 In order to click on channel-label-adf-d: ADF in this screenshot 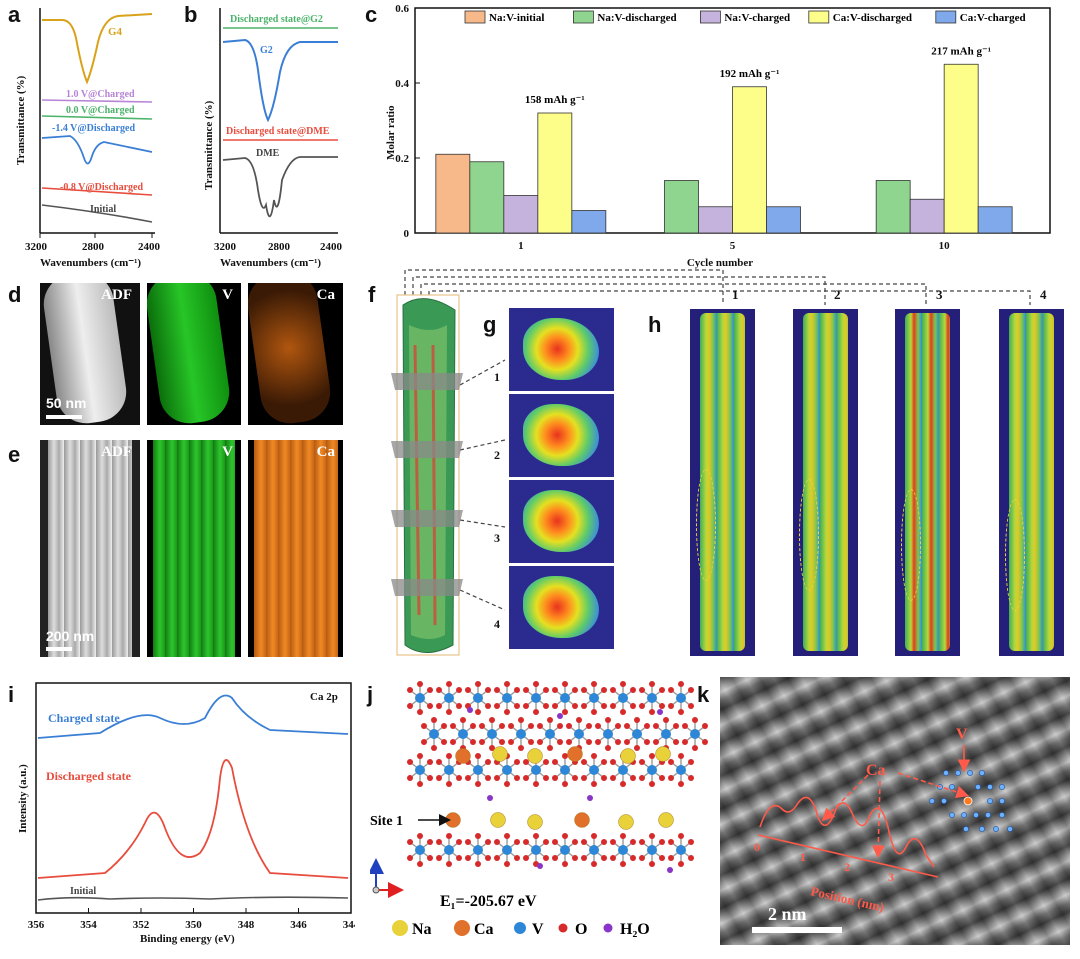, I will do `click(116, 295)`.